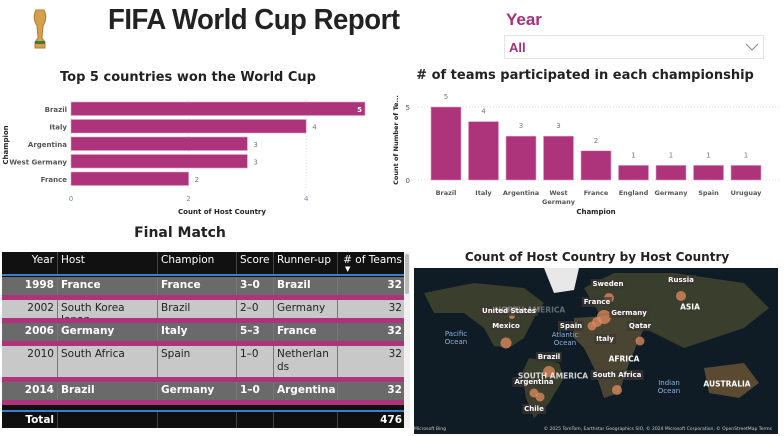 This screenshot has width=784, height=436. Describe the element at coordinates (640, 326) in the screenshot. I see `country-label: Qatar` at that location.